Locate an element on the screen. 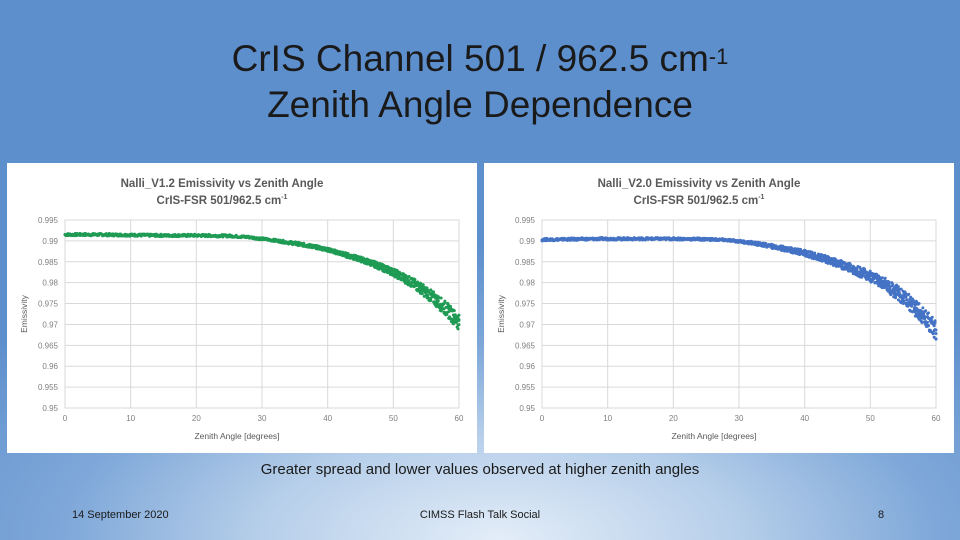 The height and width of the screenshot is (540, 960). chart0-subtitle-text: CrIS-FSR 501/962.5 cm is located at coordinates (219, 201).